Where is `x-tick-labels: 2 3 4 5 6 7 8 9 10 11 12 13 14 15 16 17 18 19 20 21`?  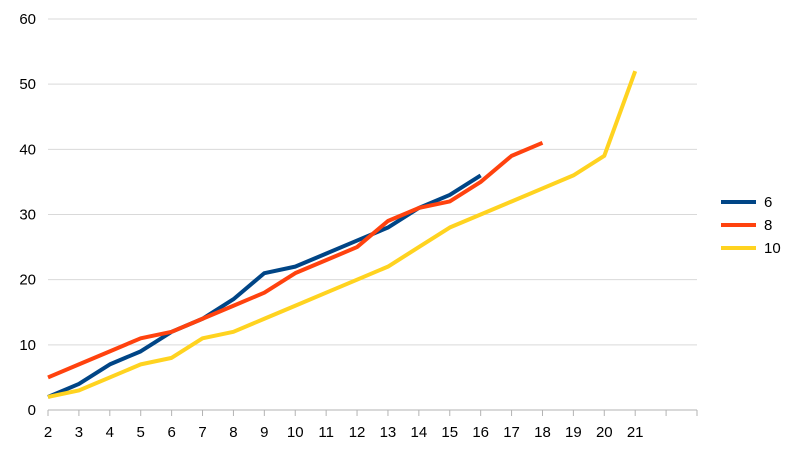 x-tick-labels: 2 3 4 5 6 7 8 9 10 11 12 13 14 15 16 17 18 19 20 21 is located at coordinates (344, 432).